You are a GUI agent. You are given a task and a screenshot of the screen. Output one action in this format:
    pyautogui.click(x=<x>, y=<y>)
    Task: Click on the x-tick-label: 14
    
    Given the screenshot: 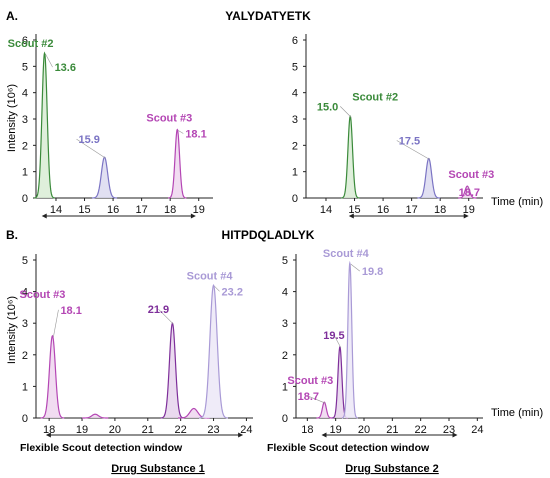 What is the action you would take?
    pyautogui.click(x=326, y=210)
    